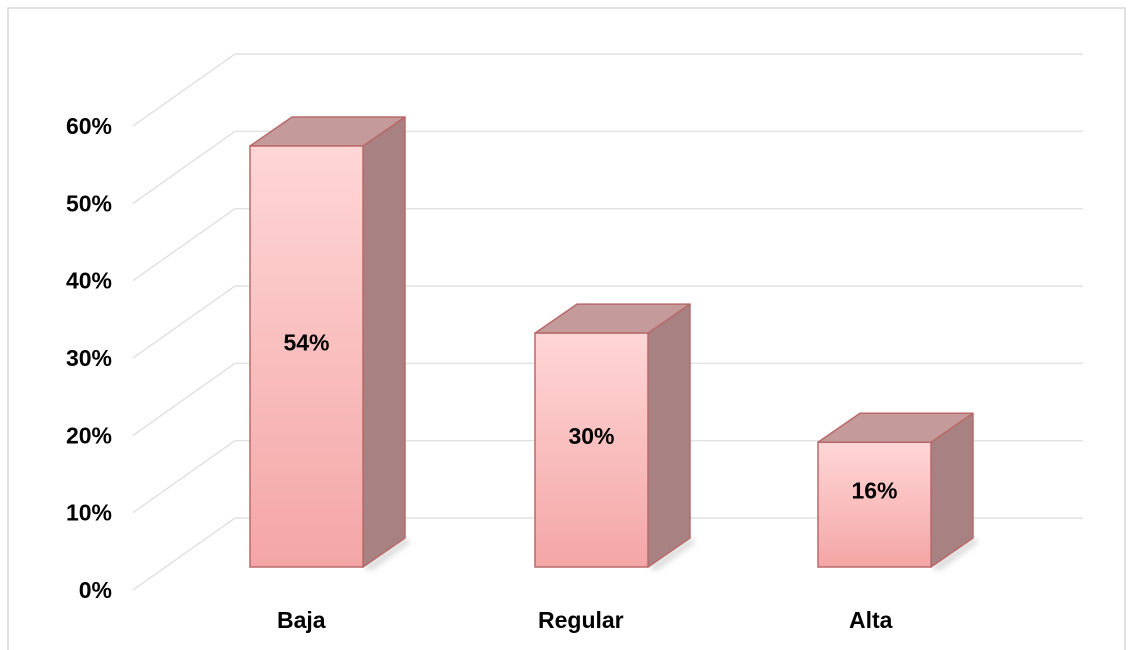 The width and height of the screenshot is (1133, 650). What do you see at coordinates (89, 435) in the screenshot?
I see `y-tick-label: 20%` at bounding box center [89, 435].